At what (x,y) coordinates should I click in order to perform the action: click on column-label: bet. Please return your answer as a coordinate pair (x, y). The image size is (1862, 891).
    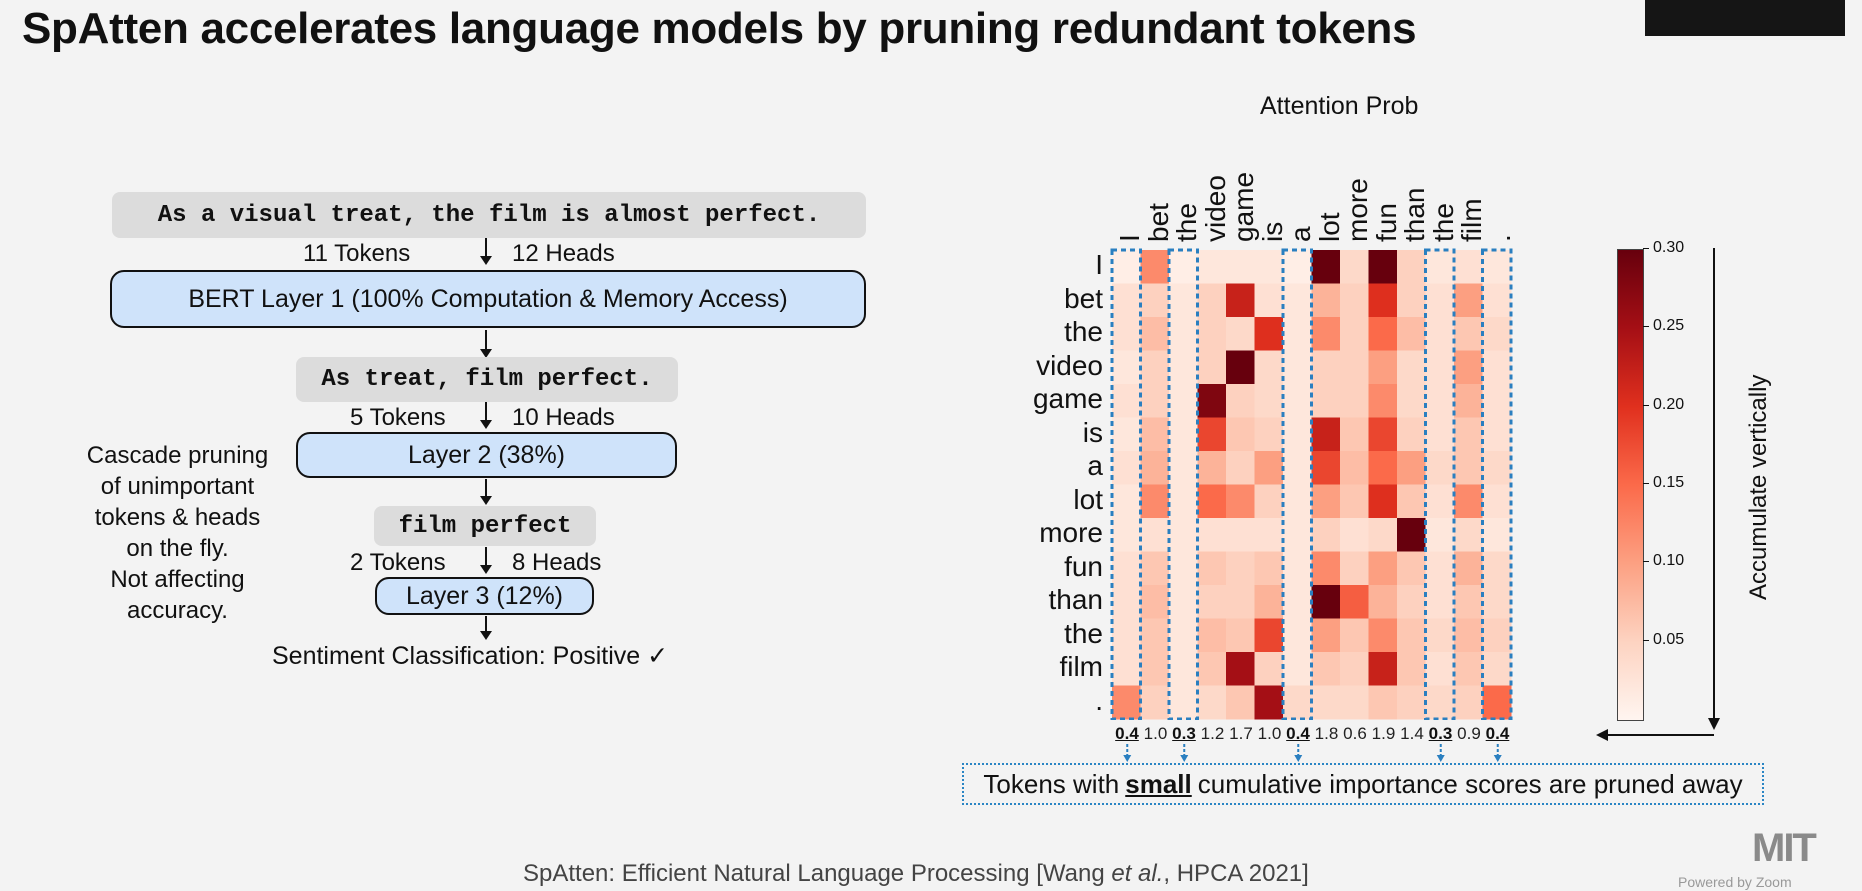
    Looking at the image, I should click on (1158, 222).